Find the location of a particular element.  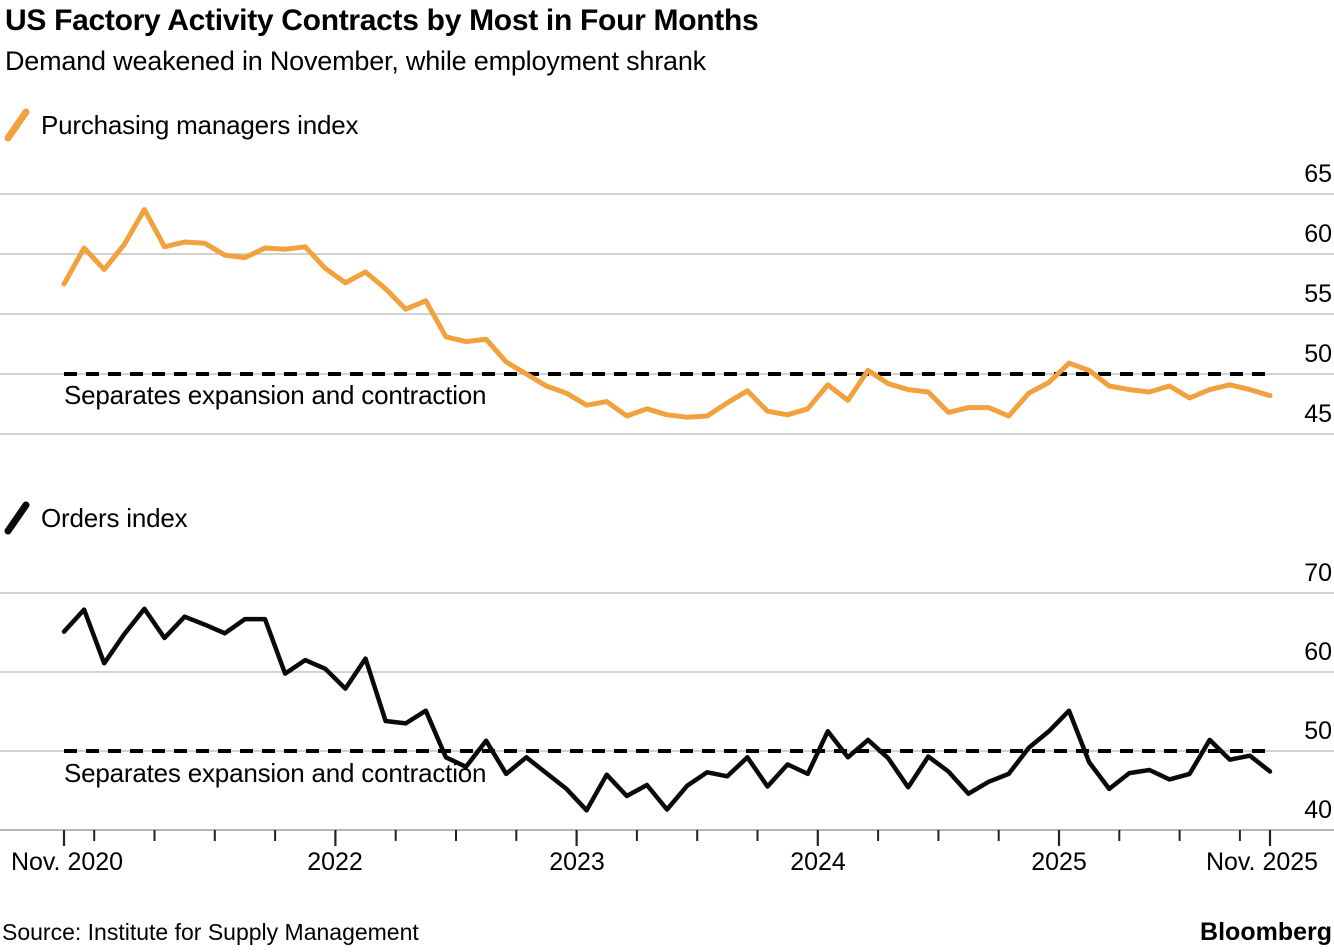

y-axis-label: 45 is located at coordinates (1318, 414).